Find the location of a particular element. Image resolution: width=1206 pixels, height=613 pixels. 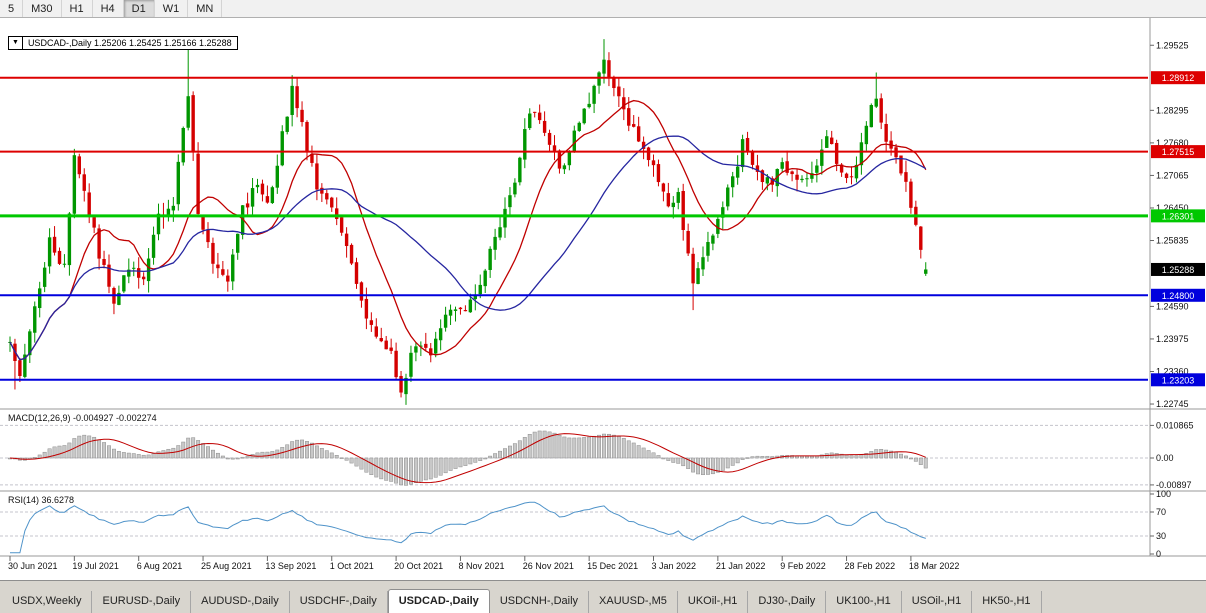

svg-text: -0.00897 is located at coordinates (1174, 485).